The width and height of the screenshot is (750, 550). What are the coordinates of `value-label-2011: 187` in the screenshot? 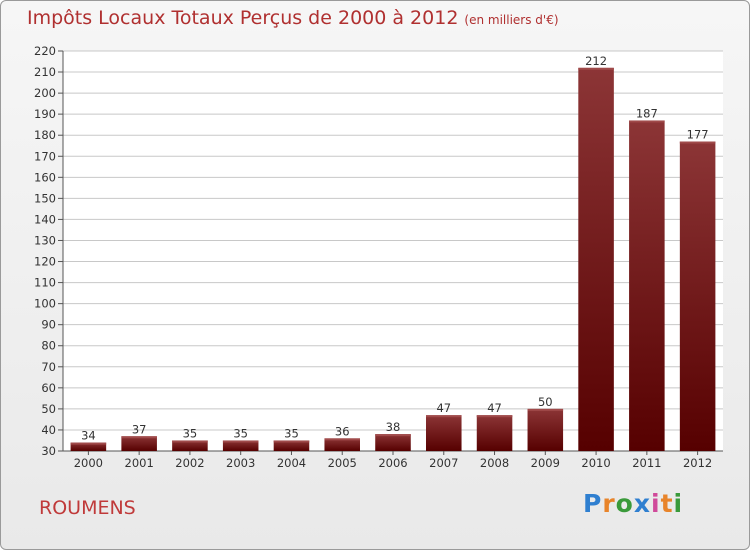 It's located at (647, 113).